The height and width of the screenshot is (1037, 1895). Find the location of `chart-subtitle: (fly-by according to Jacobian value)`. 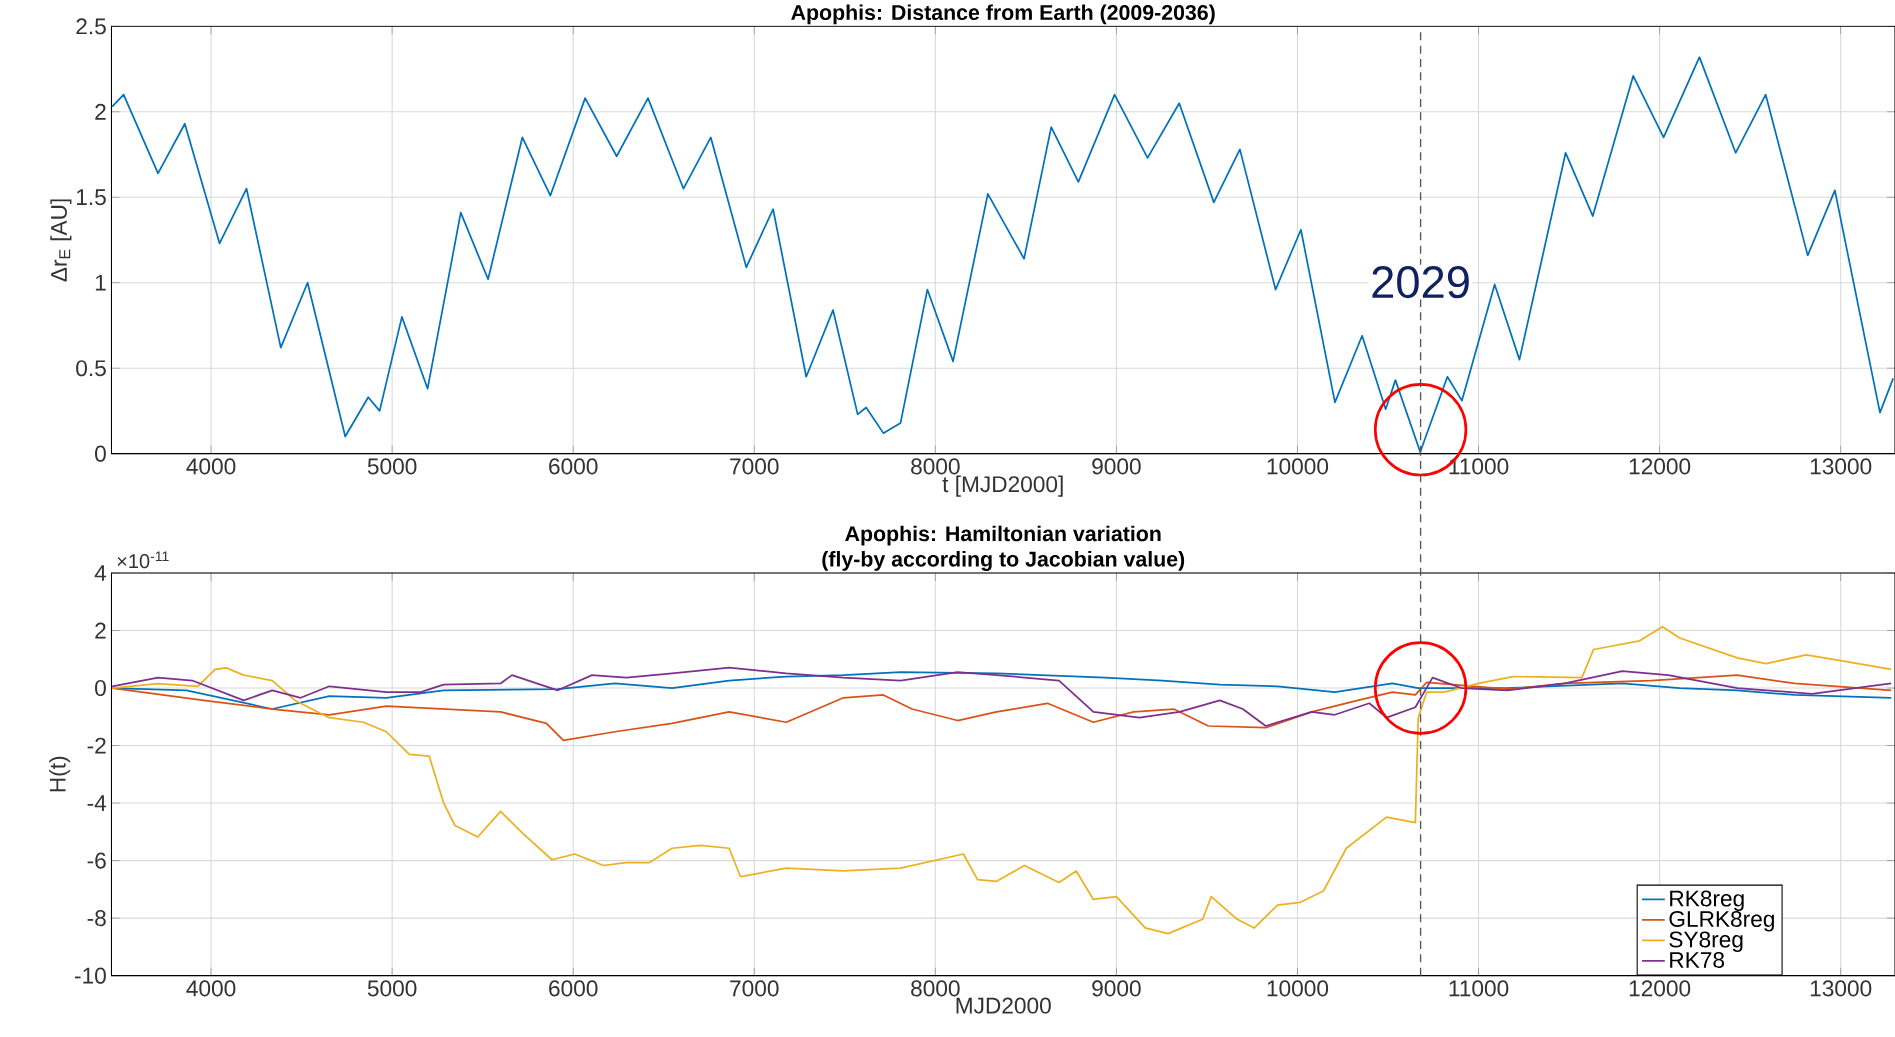

chart-subtitle: (fly-by according to Jacobian value) is located at coordinates (1003, 560).